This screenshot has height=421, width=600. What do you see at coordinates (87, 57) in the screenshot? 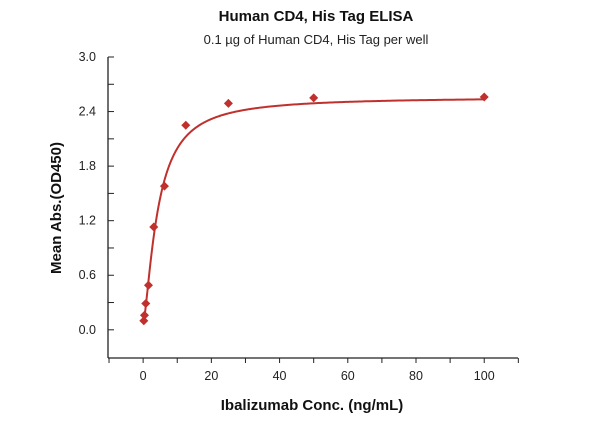
I see `y-tick-label: 3.0` at bounding box center [87, 57].